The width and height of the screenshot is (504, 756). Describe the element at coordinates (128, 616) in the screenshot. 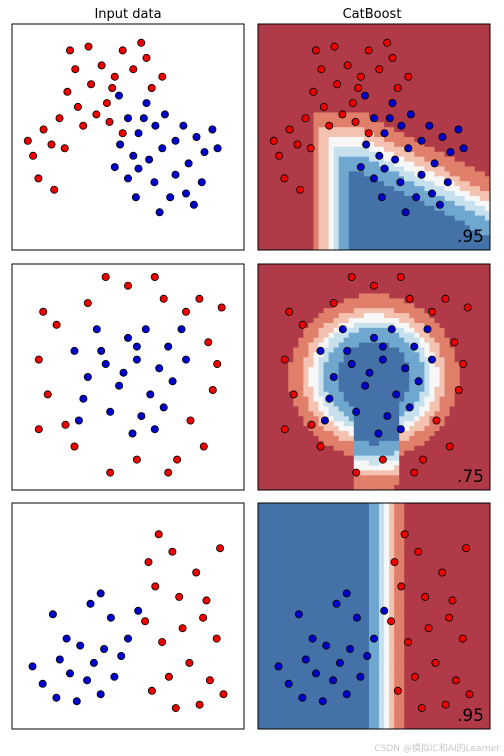

I see `input-panel-frame` at that location.